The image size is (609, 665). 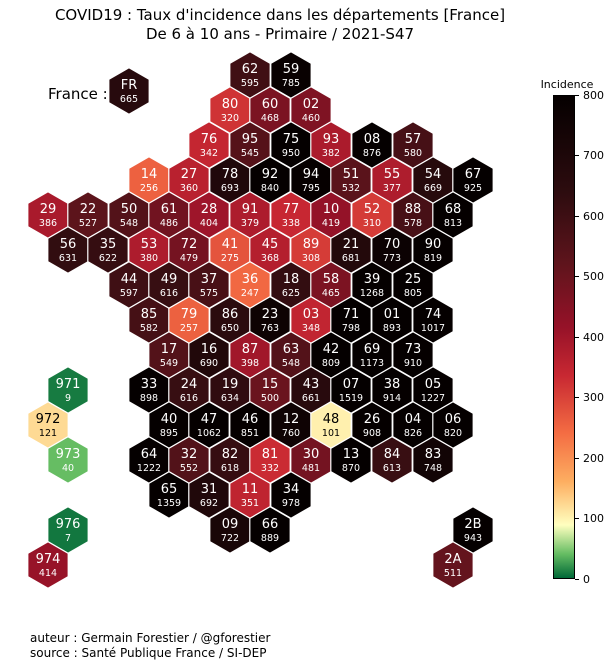 I want to click on hex-code-2A: 2A, so click(x=452, y=559).